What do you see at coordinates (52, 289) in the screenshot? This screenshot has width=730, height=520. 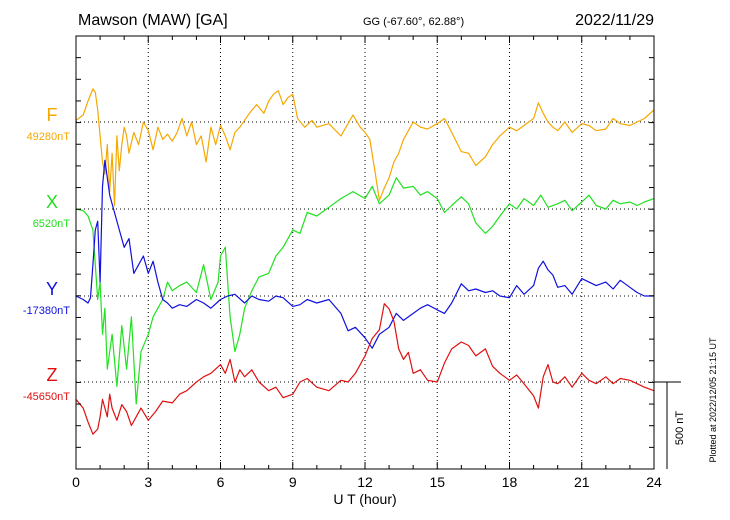 I see `series-name-y: Y` at bounding box center [52, 289].